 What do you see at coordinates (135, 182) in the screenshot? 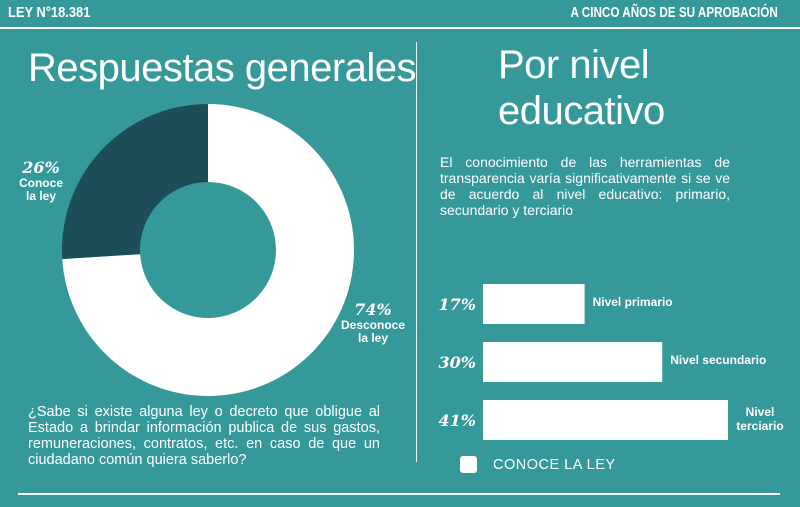
I see `donut-slice-conoce` at bounding box center [135, 182].